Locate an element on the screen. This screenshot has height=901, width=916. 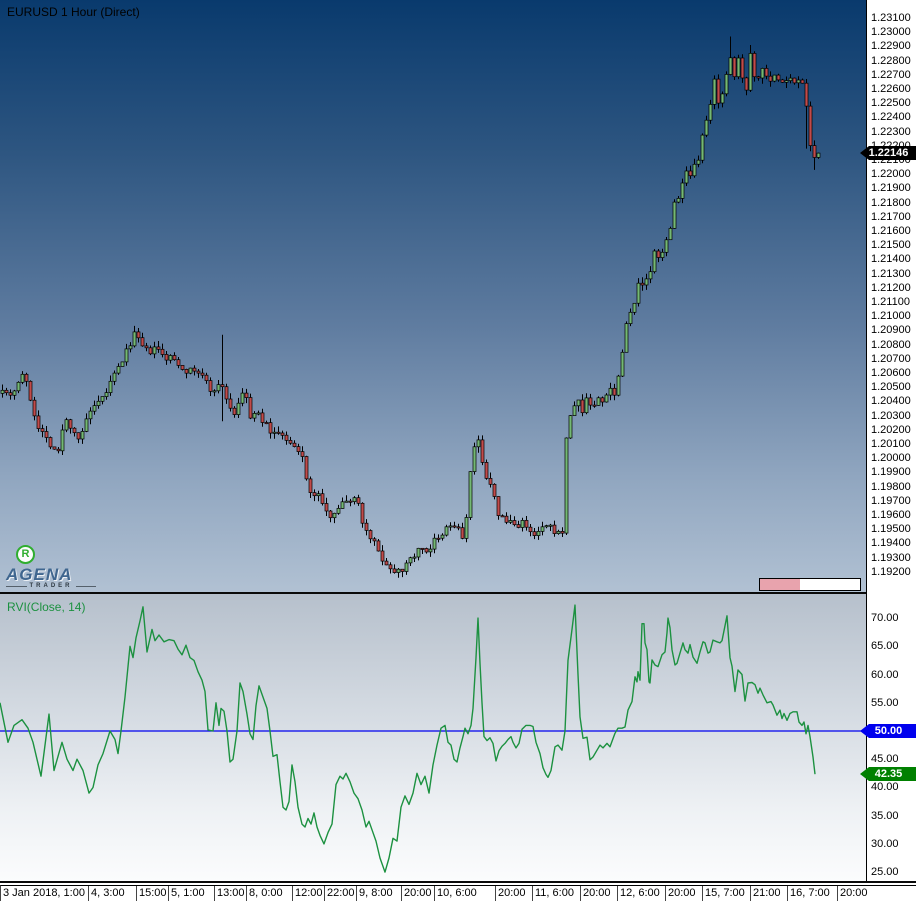
logo-brand-text: AGENA is located at coordinates (39, 574).